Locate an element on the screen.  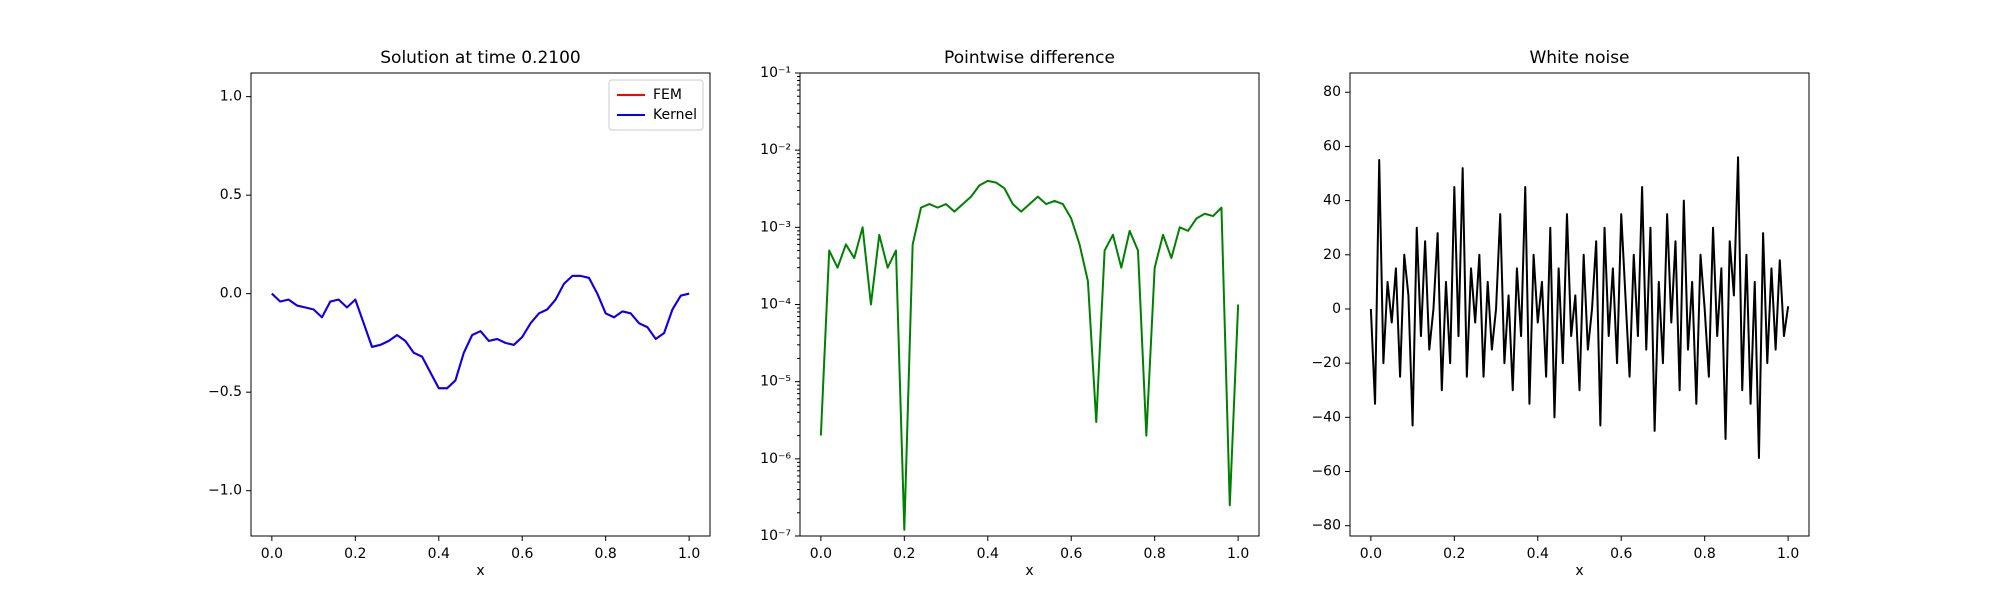
legend-label: FEM is located at coordinates (667, 95).